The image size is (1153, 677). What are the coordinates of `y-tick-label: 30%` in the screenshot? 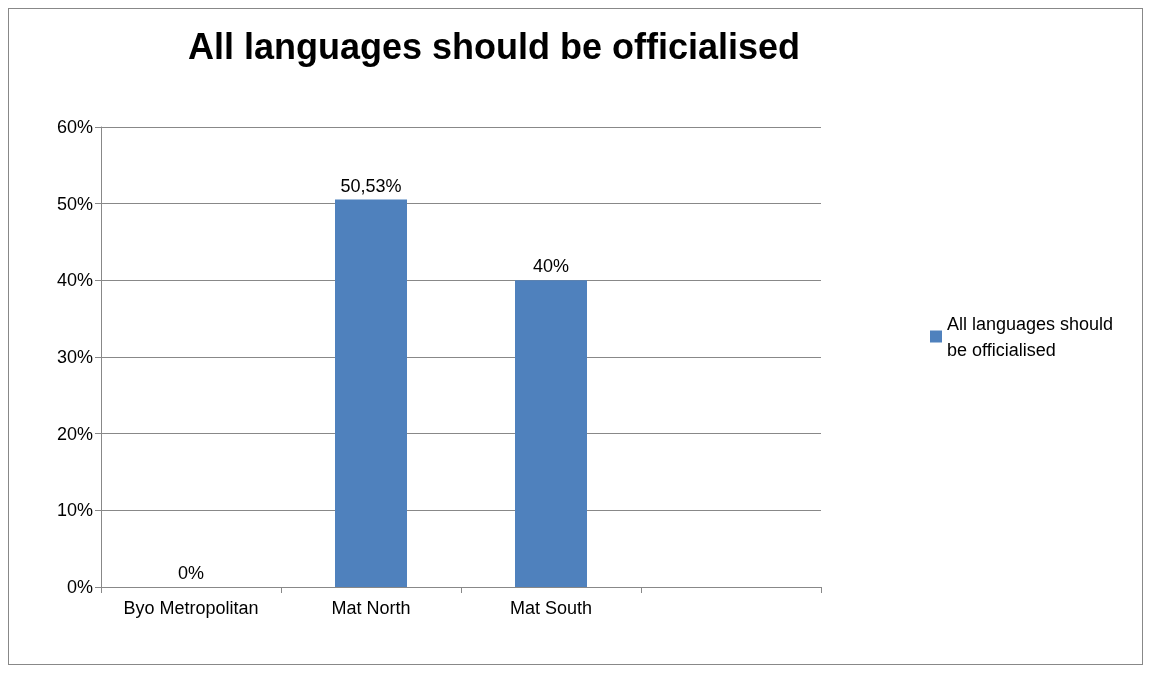 It's located at (74, 357).